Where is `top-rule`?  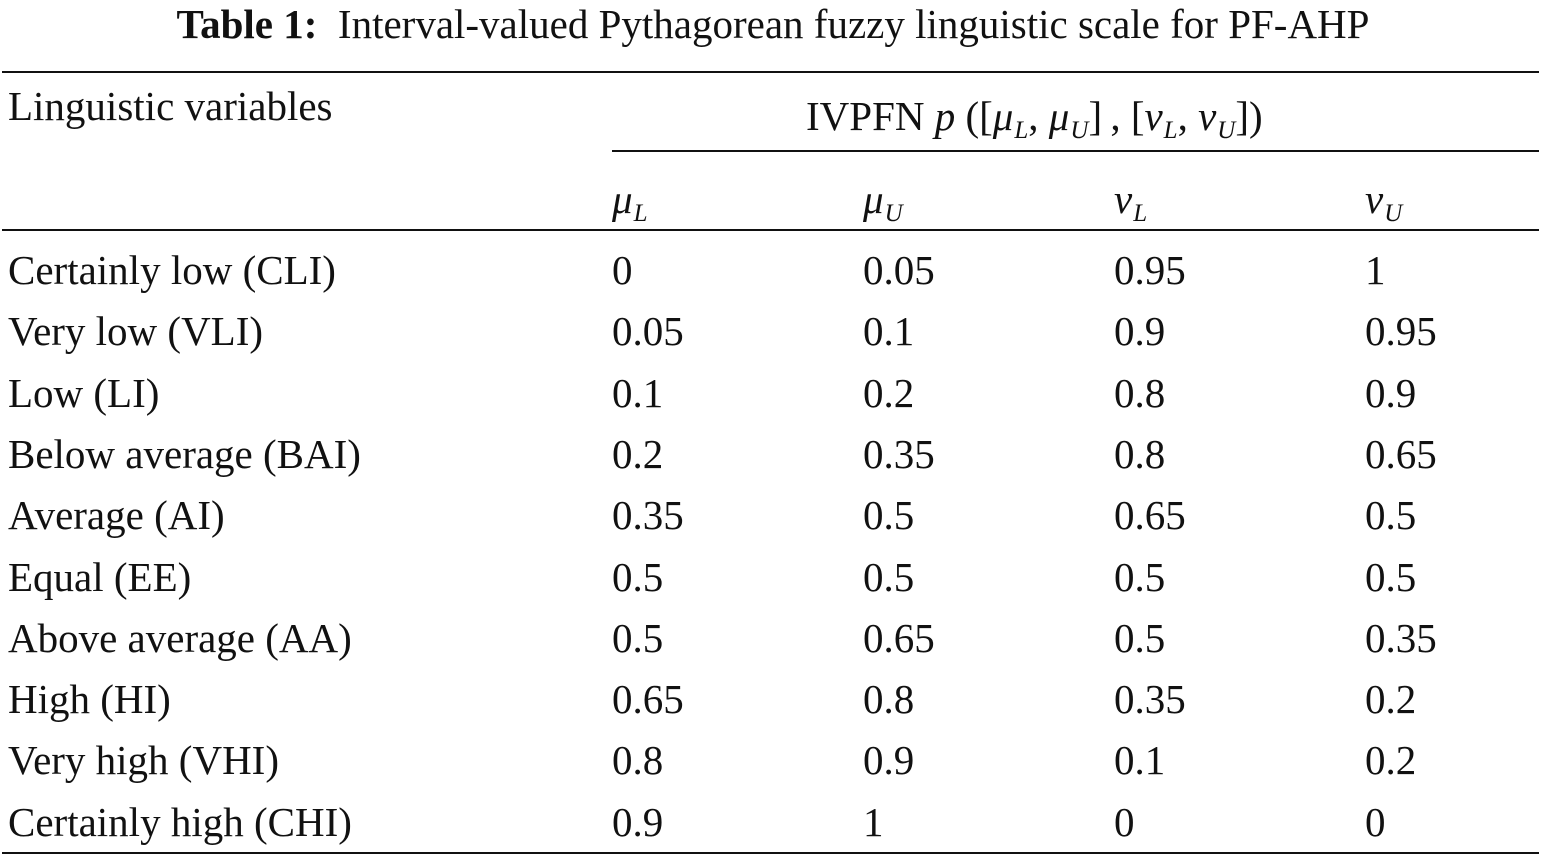
top-rule is located at coordinates (770, 72).